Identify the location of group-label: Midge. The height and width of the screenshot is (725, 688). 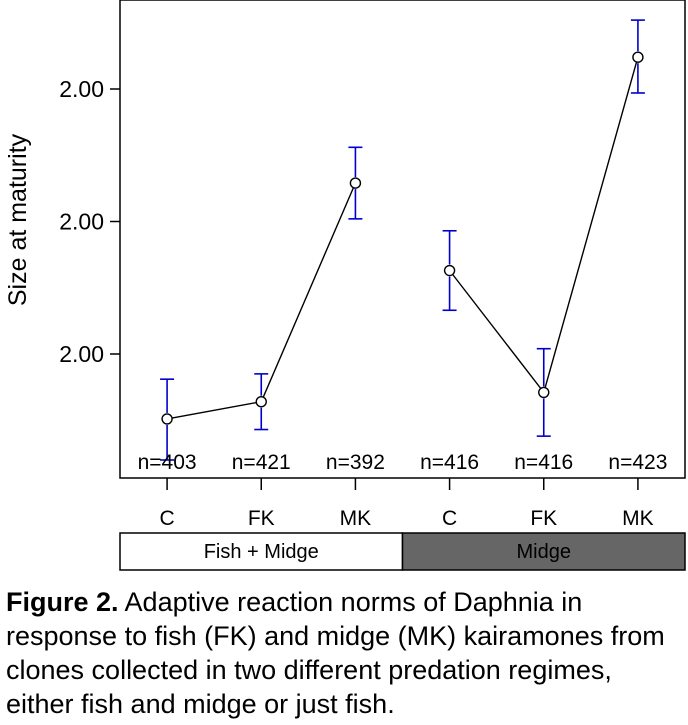
(544, 552).